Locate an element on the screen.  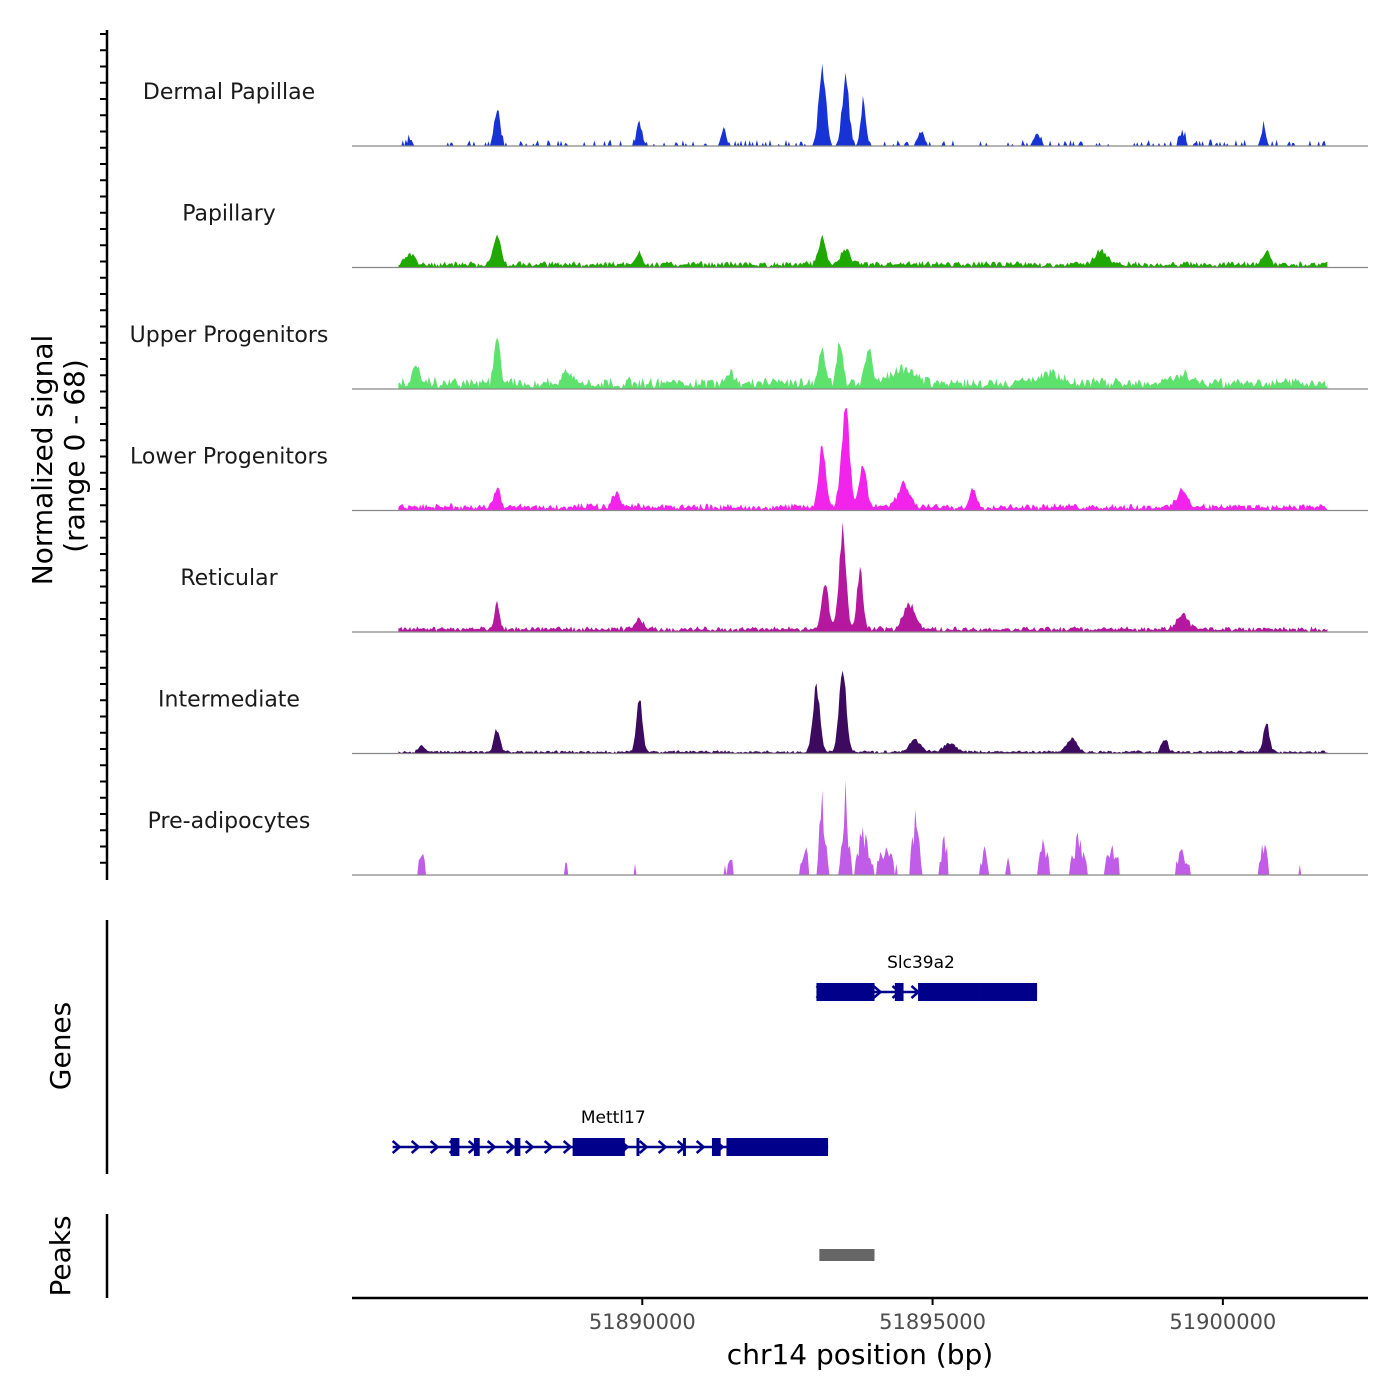
x-axis-title: chr14 position (bp) is located at coordinates (860, 1354).